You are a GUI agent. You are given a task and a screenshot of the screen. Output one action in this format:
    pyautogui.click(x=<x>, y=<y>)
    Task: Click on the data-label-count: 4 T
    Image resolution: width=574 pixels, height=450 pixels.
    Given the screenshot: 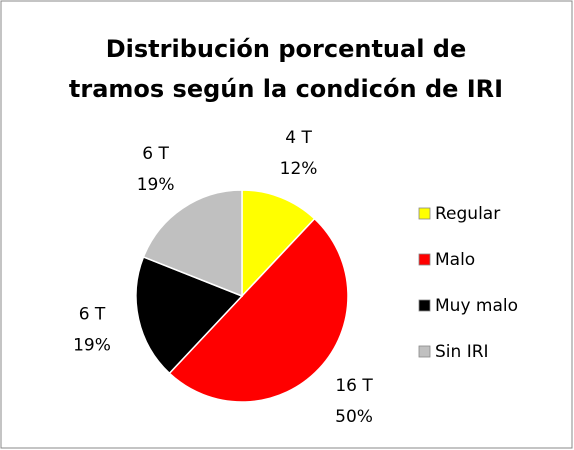 What is the action you would take?
    pyautogui.click(x=298, y=138)
    